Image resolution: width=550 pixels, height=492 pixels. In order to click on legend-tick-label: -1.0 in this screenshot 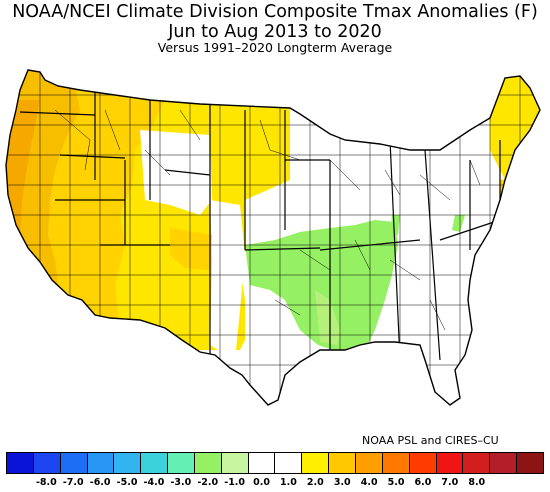, I will do `click(235, 482)`.